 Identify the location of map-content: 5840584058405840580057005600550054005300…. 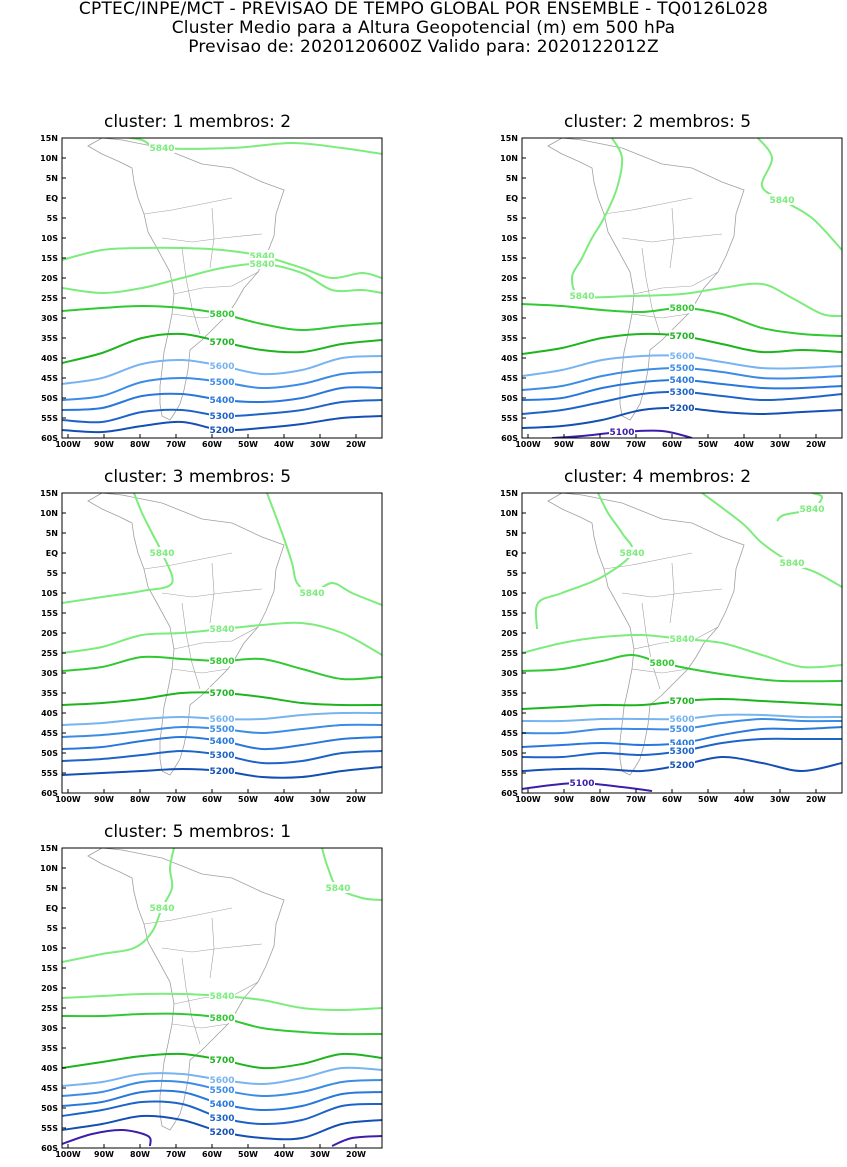
(682, 642).